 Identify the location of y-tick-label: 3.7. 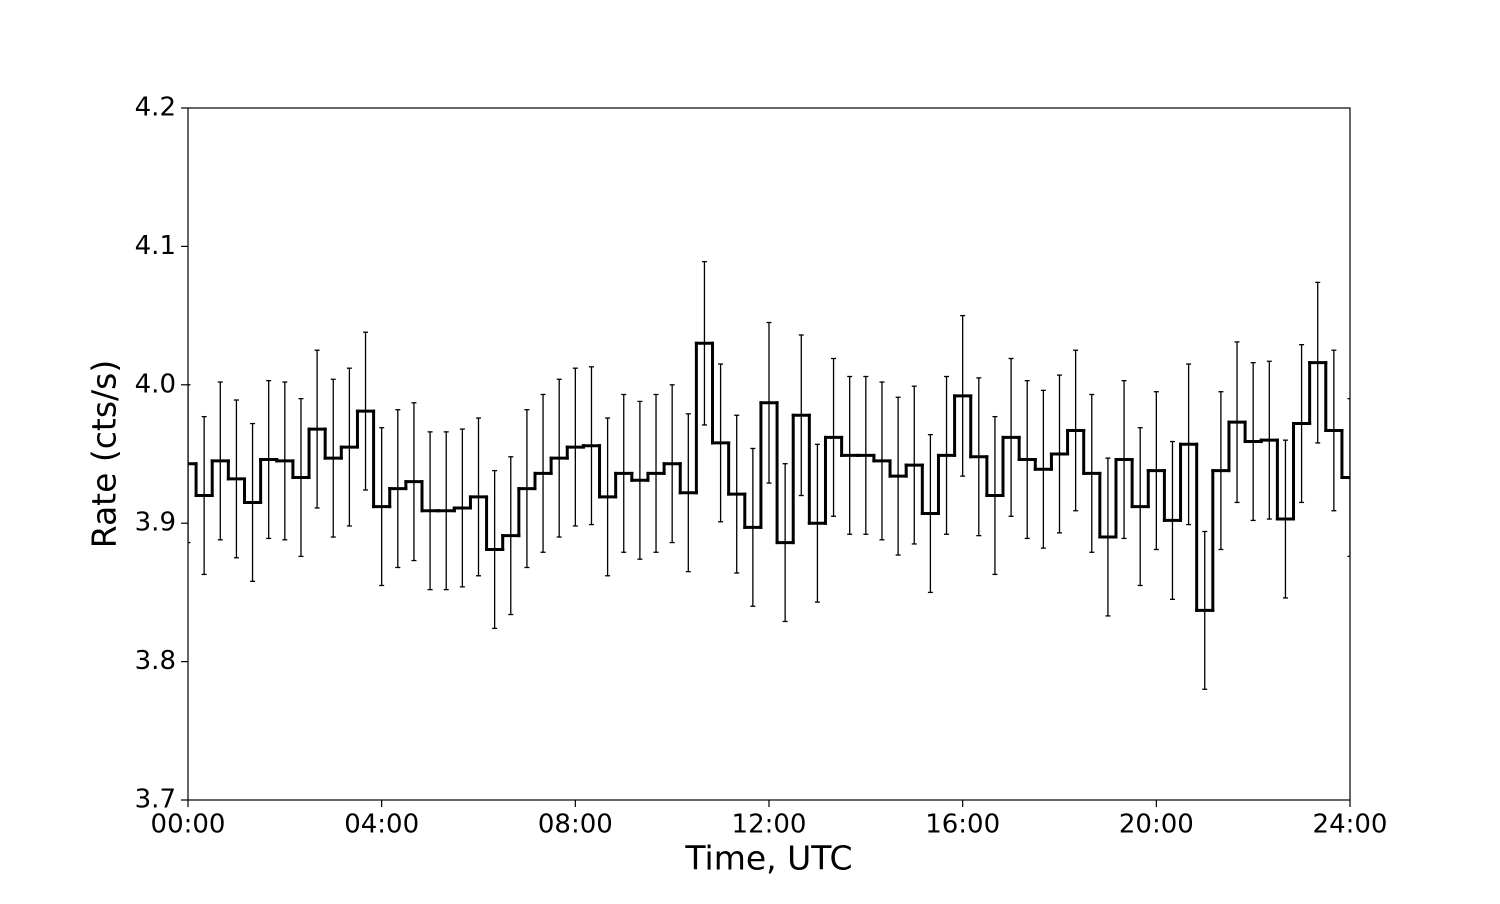
(155, 800).